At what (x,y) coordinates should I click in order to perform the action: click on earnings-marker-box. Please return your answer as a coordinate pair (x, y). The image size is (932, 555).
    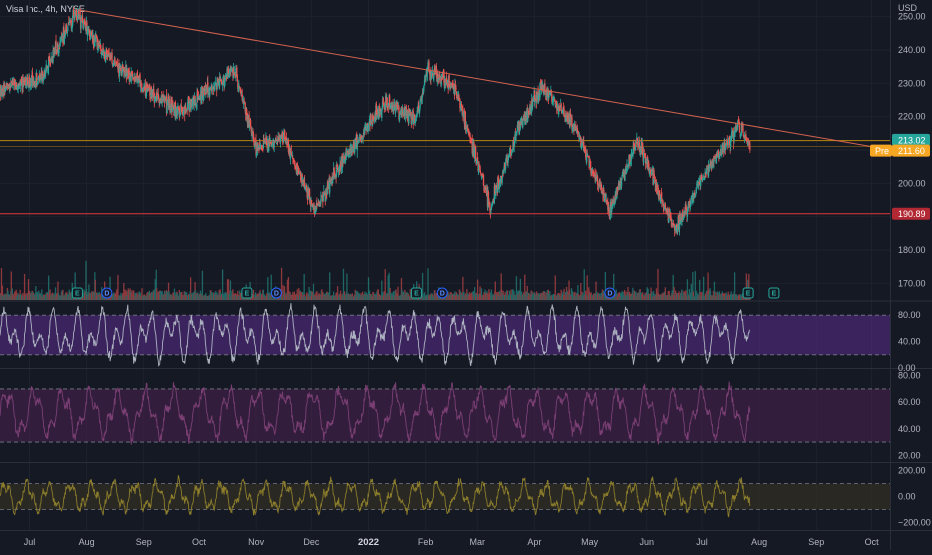
    Looking at the image, I should click on (77, 293).